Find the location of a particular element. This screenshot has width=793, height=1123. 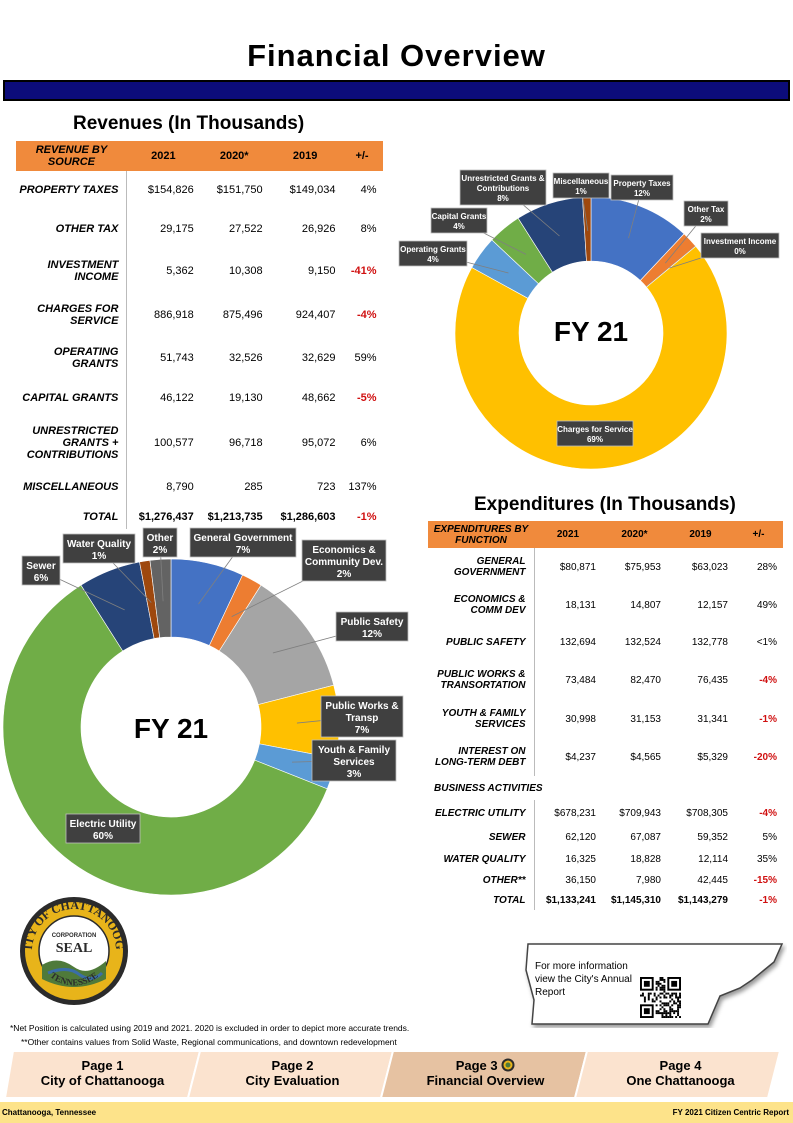

cell-y2020: 19,130 is located at coordinates (246, 398).